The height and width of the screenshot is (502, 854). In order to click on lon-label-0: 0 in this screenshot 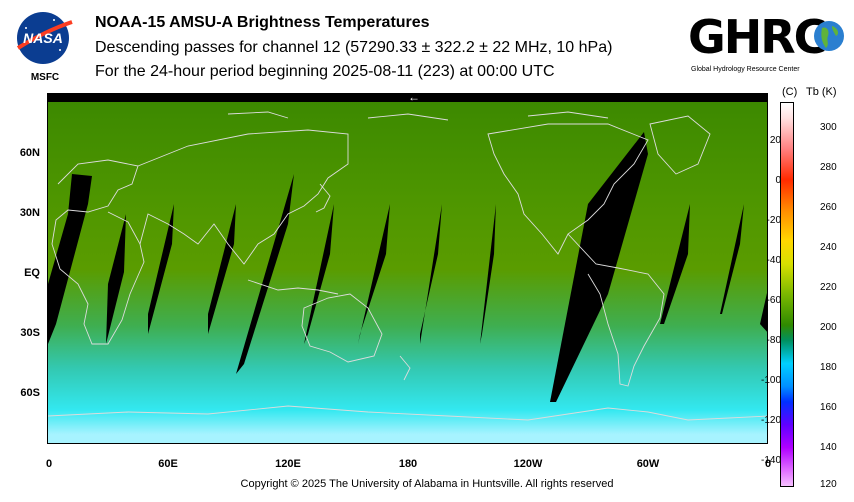, I will do `click(49, 464)`.